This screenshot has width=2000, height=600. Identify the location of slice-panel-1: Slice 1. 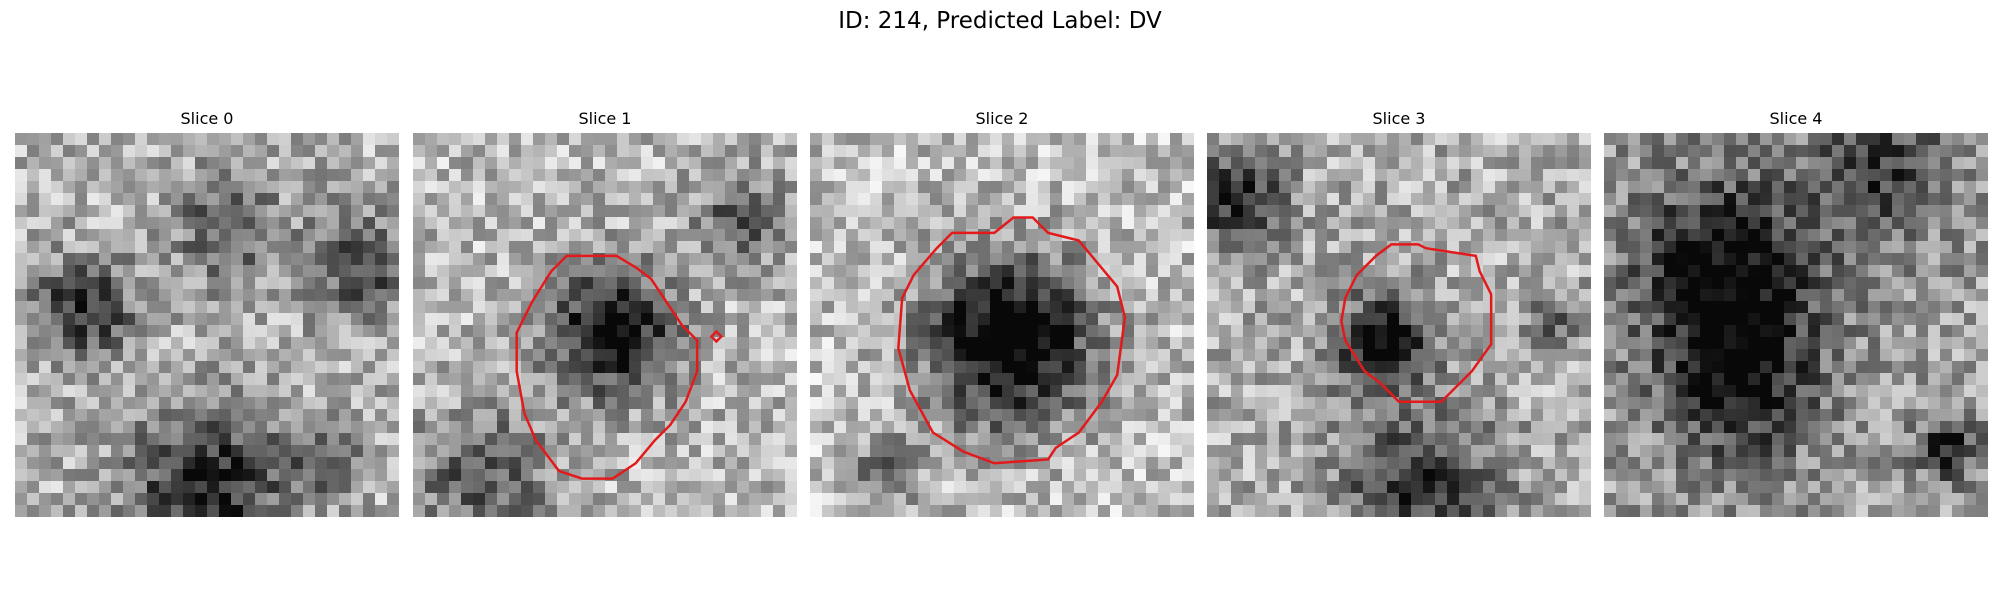
(605, 312).